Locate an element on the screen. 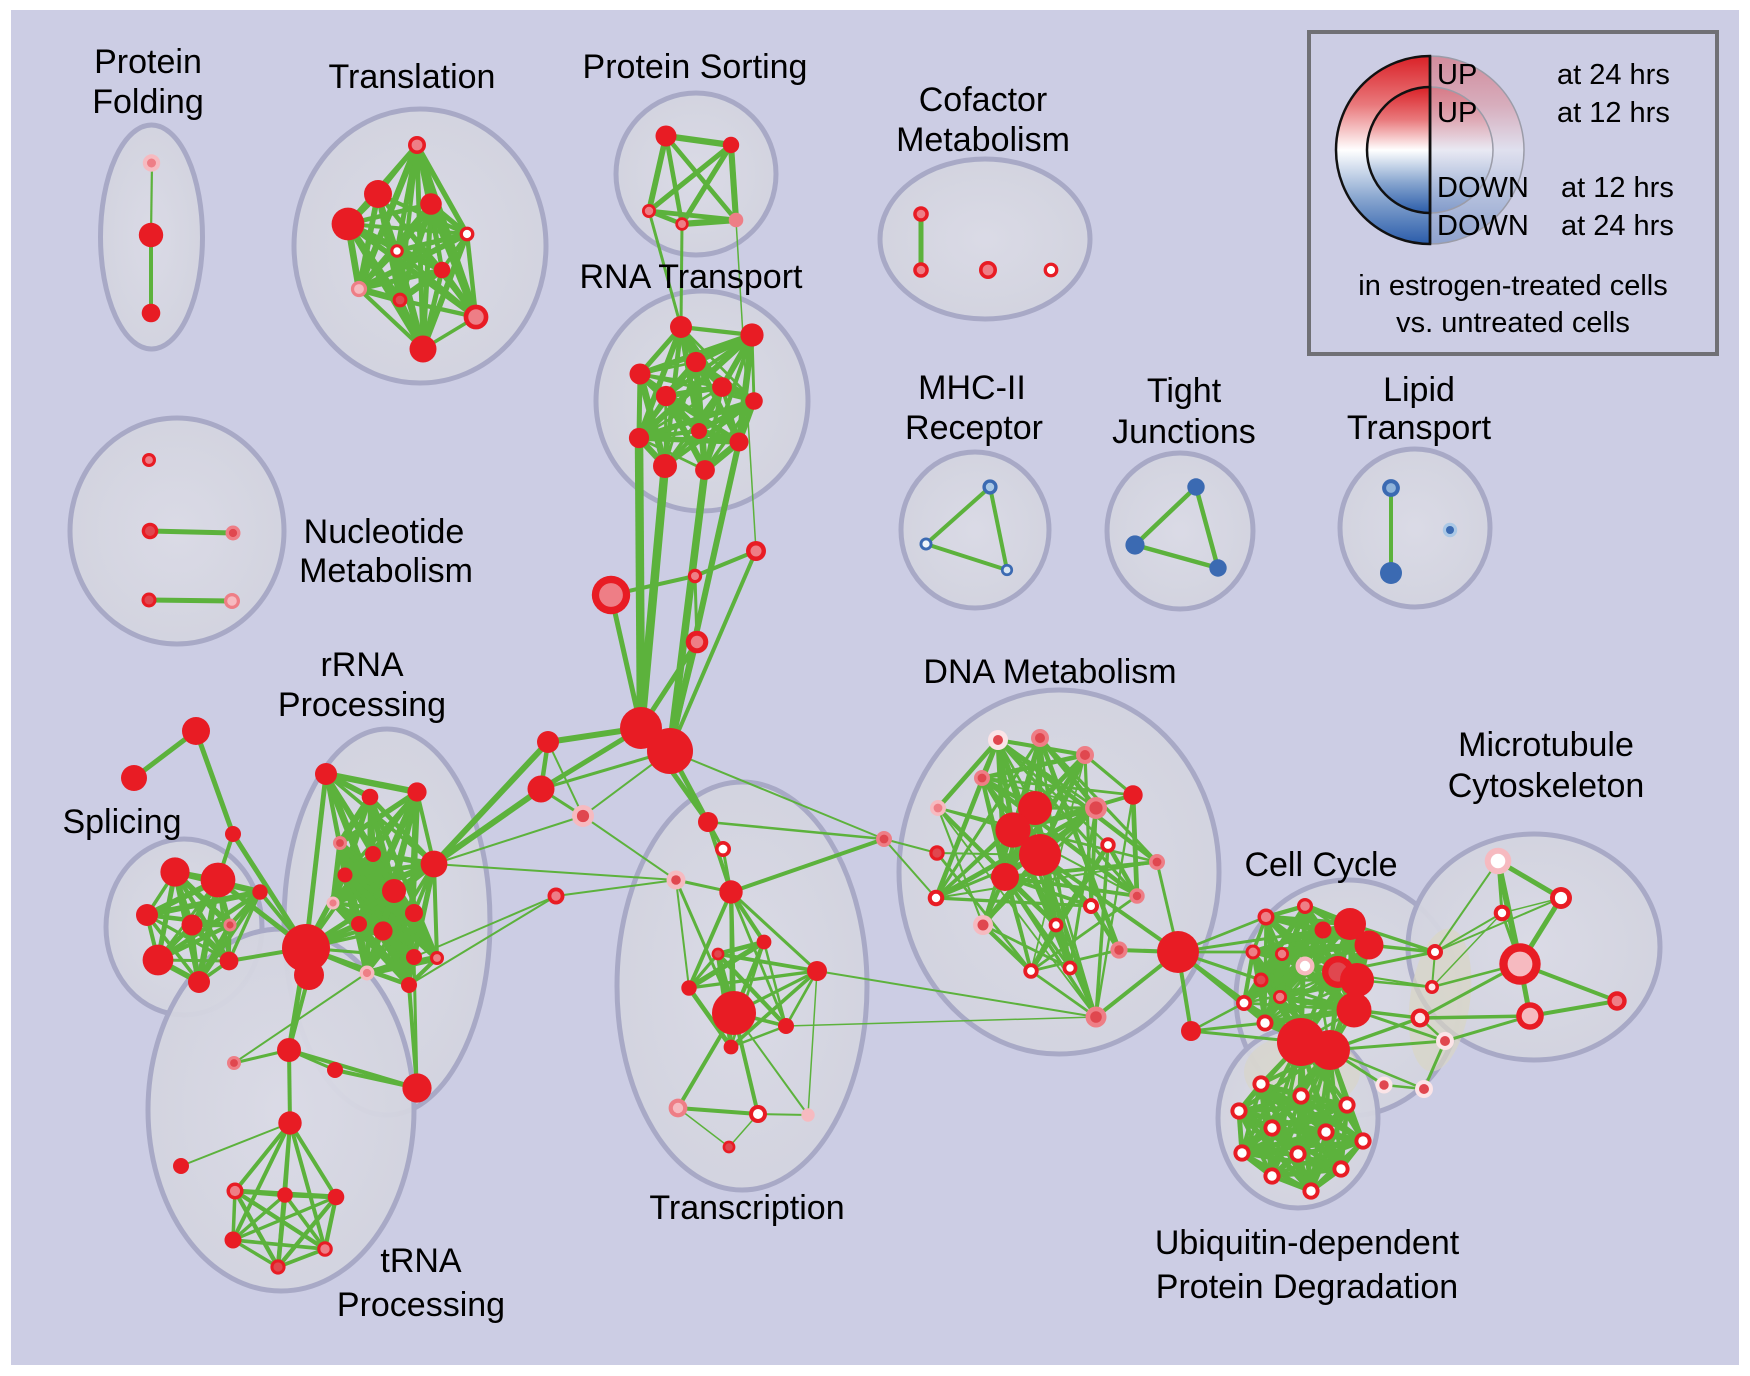 This screenshot has width=1750, height=1376. svg-text: Protein Sorting is located at coordinates (695, 67).